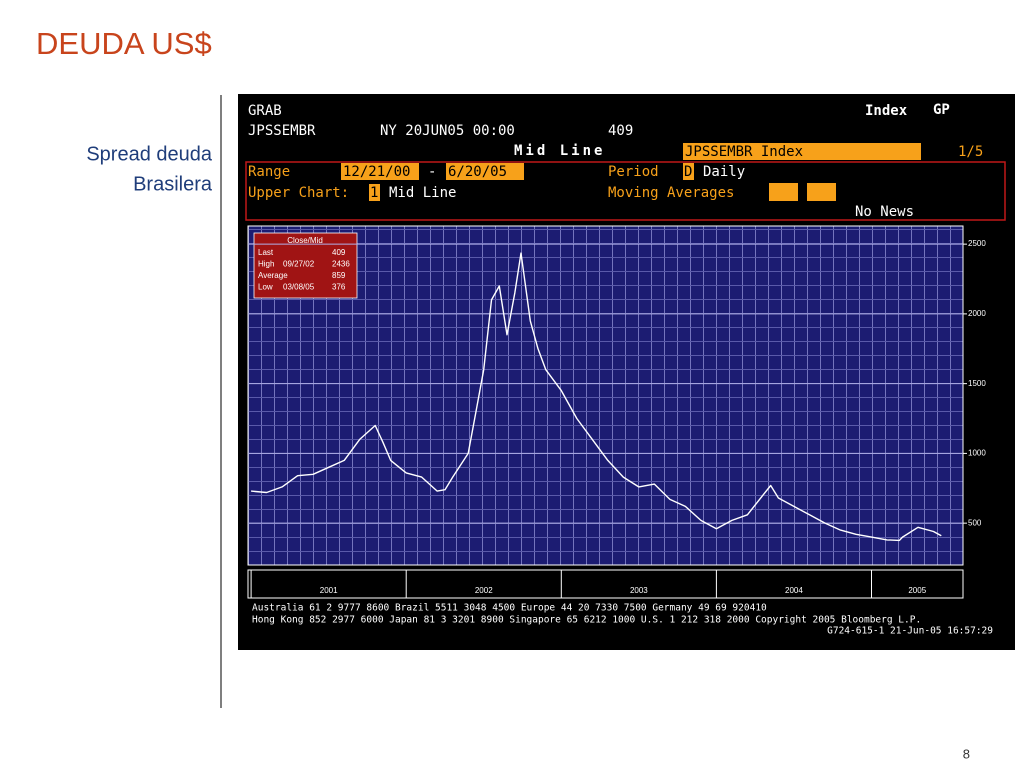 The width and height of the screenshot is (1024, 768). Describe the element at coordinates (966, 753) in the screenshot. I see `page-number: 8` at that location.